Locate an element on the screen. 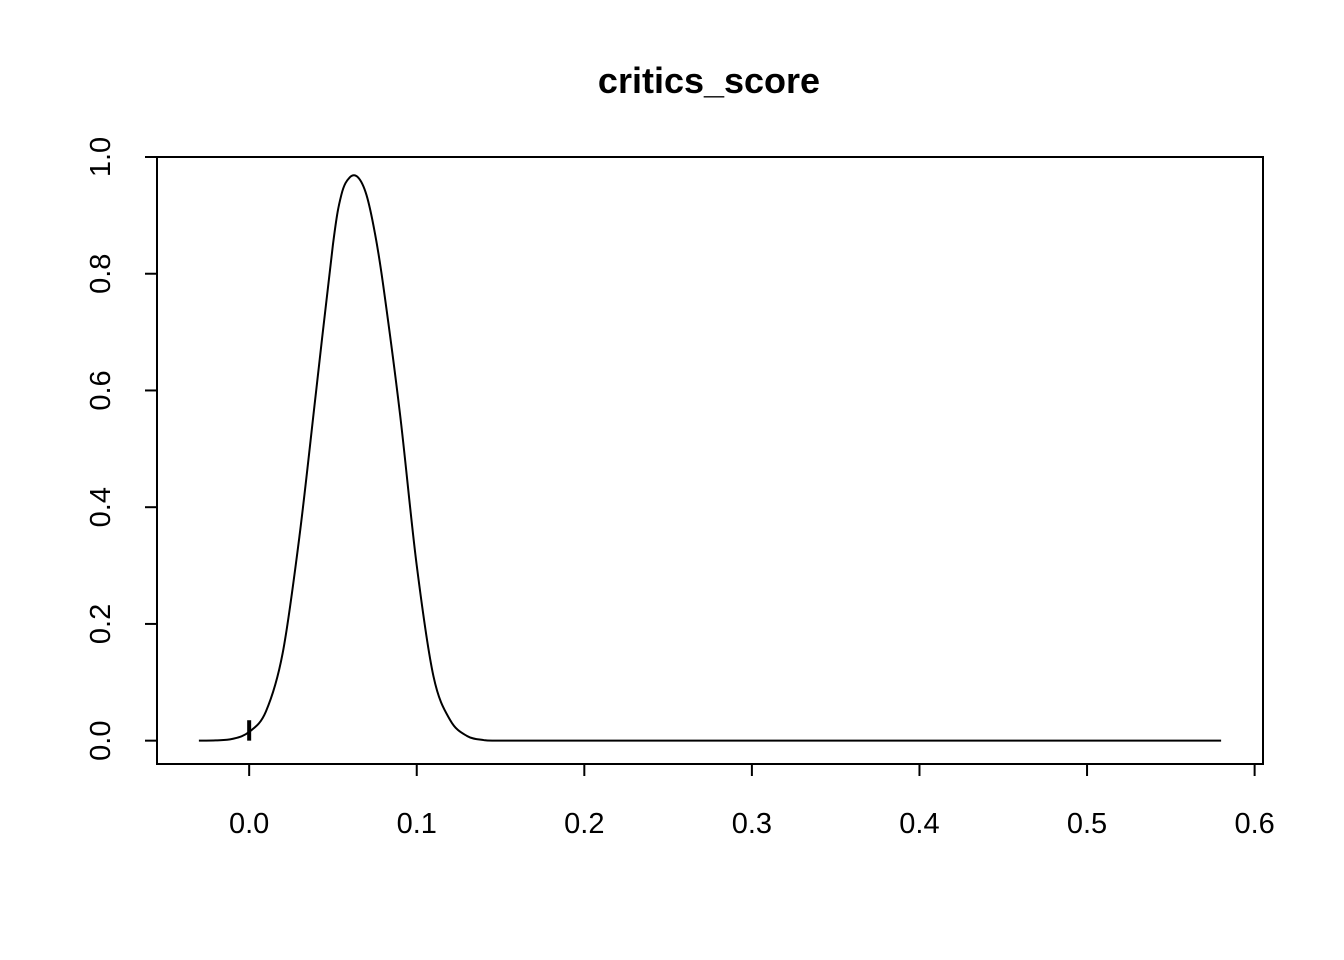 The height and width of the screenshot is (960, 1344). x-tick-label: 0.6 is located at coordinates (1254, 824).